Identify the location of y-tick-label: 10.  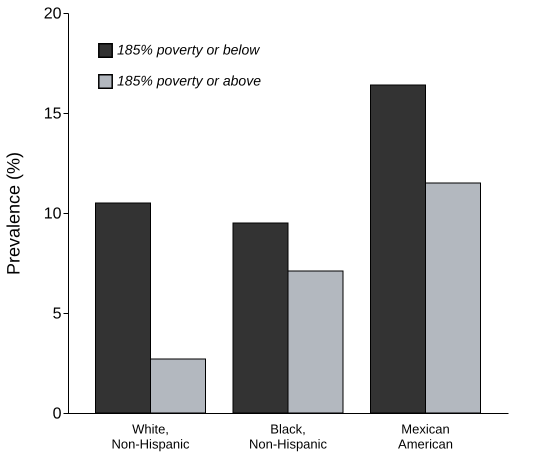
(53, 214).